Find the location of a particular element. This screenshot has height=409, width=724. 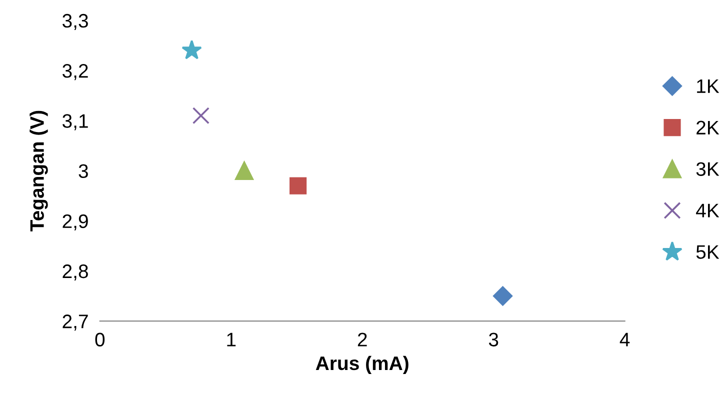

x-tick-label: 0 is located at coordinates (100, 339).